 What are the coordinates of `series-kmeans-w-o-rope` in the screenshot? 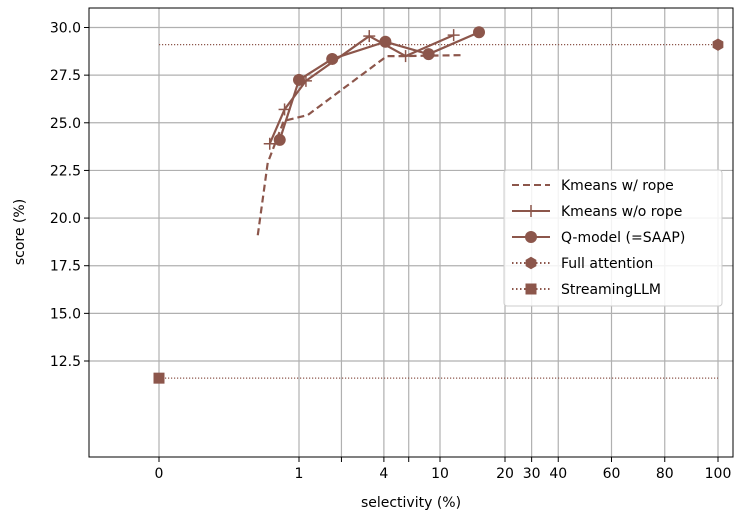 It's located at (361, 89).